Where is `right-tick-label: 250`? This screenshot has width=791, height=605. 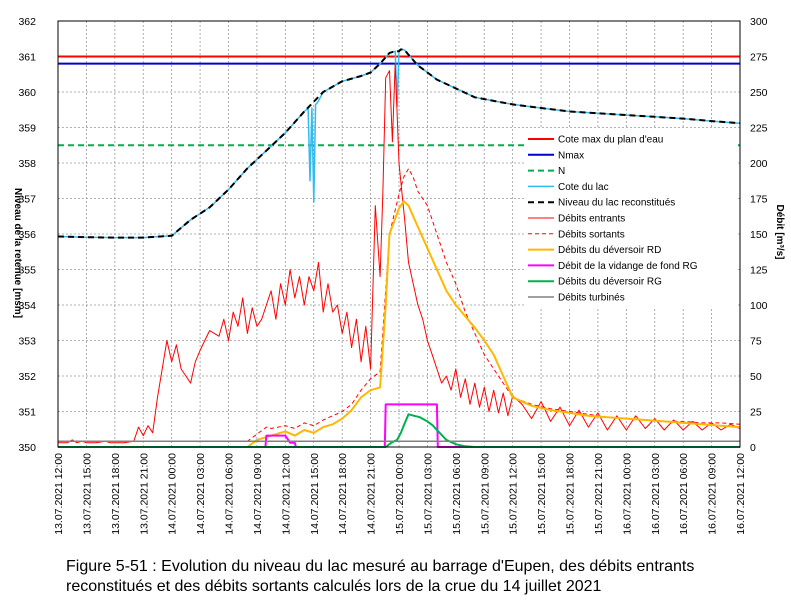 right-tick-label: 250 is located at coordinates (759, 93).